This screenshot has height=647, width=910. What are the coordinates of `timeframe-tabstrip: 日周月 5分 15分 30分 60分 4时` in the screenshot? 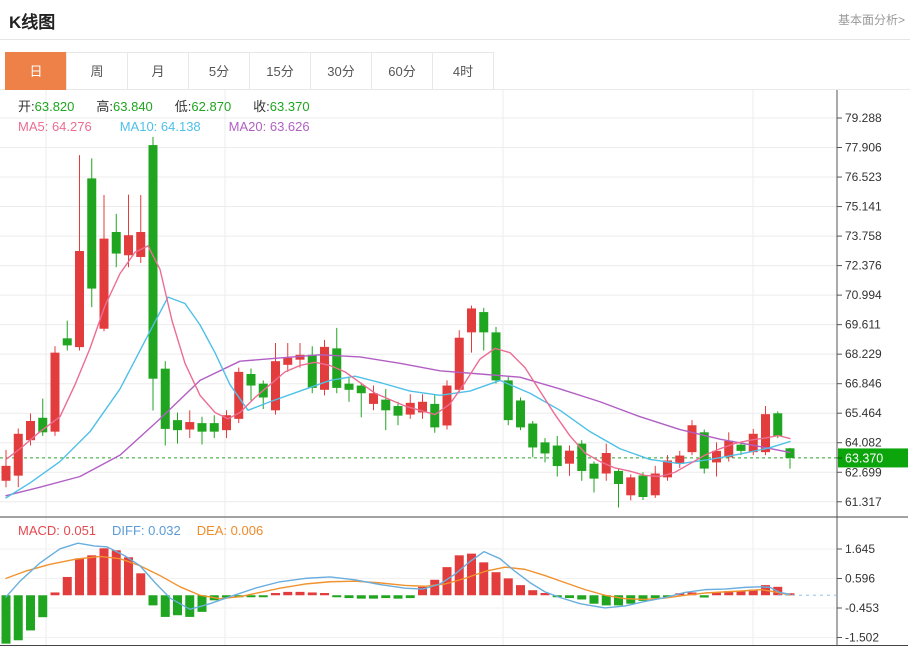 It's located at (455, 71).